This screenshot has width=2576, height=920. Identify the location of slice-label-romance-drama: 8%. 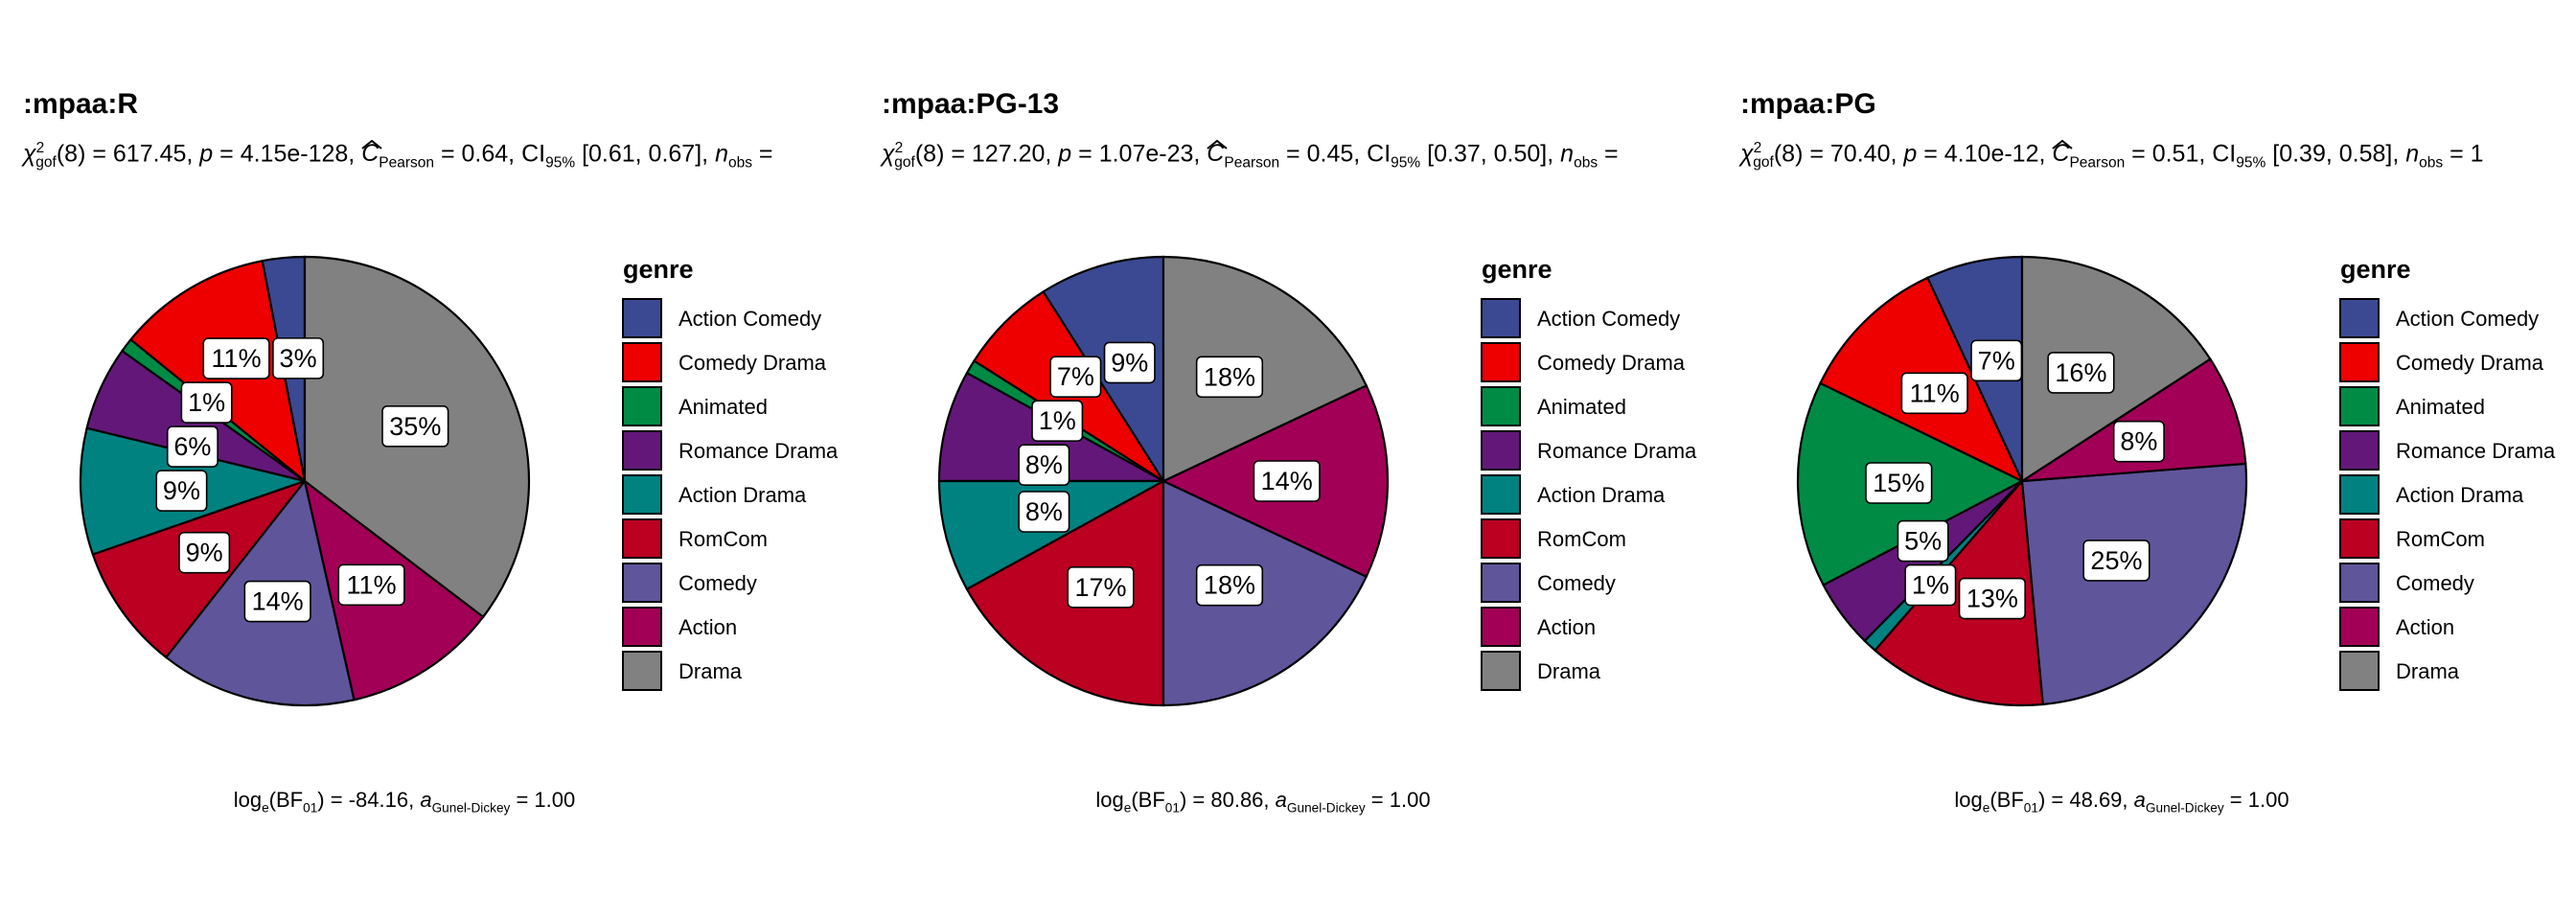
(1044, 464).